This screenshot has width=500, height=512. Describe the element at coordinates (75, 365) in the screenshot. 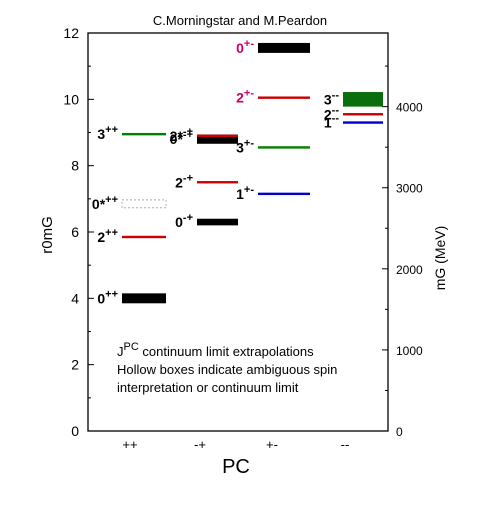

I see `y-left-tick-label: 2` at that location.